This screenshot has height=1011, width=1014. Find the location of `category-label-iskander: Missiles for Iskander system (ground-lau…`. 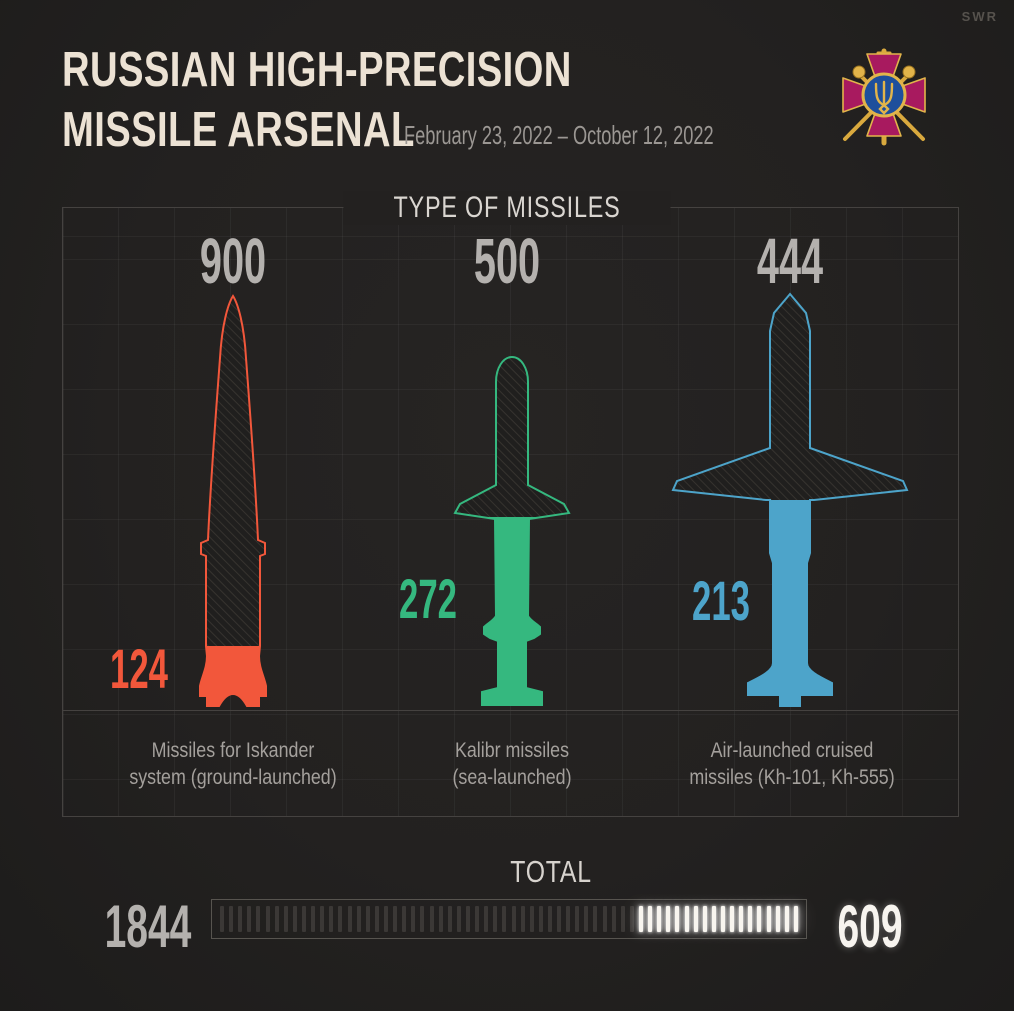

category-label-iskander: Missiles for Iskander system (ground-lau… is located at coordinates (233, 764).